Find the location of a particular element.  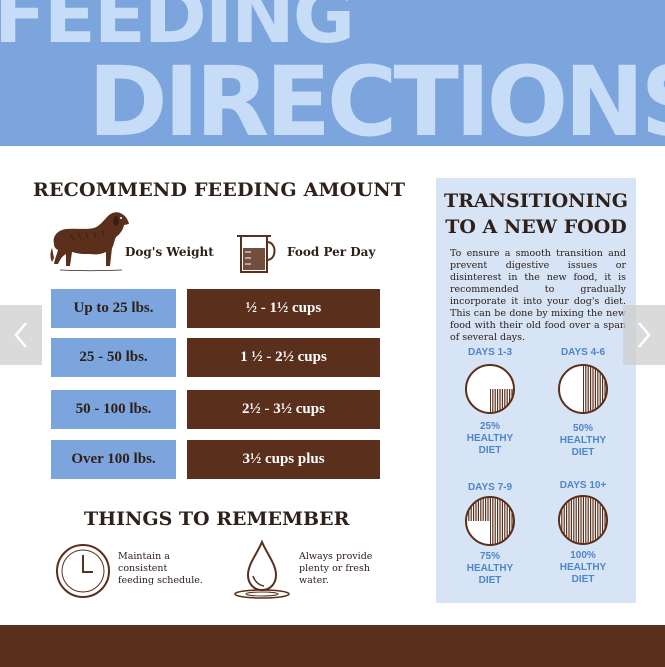

clock-icon is located at coordinates (83, 571).